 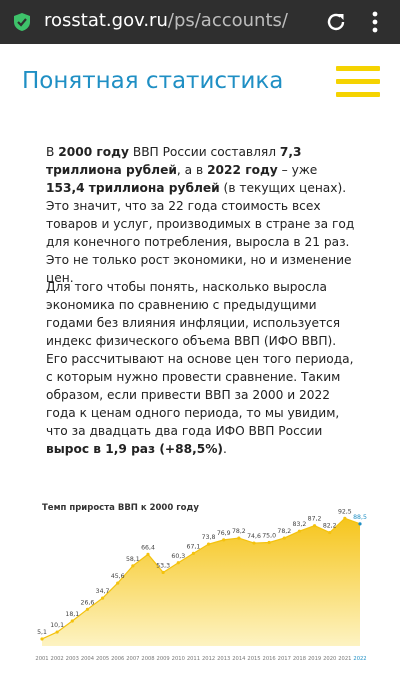 I want to click on menu-hamburger-icon, so click(x=358, y=82).